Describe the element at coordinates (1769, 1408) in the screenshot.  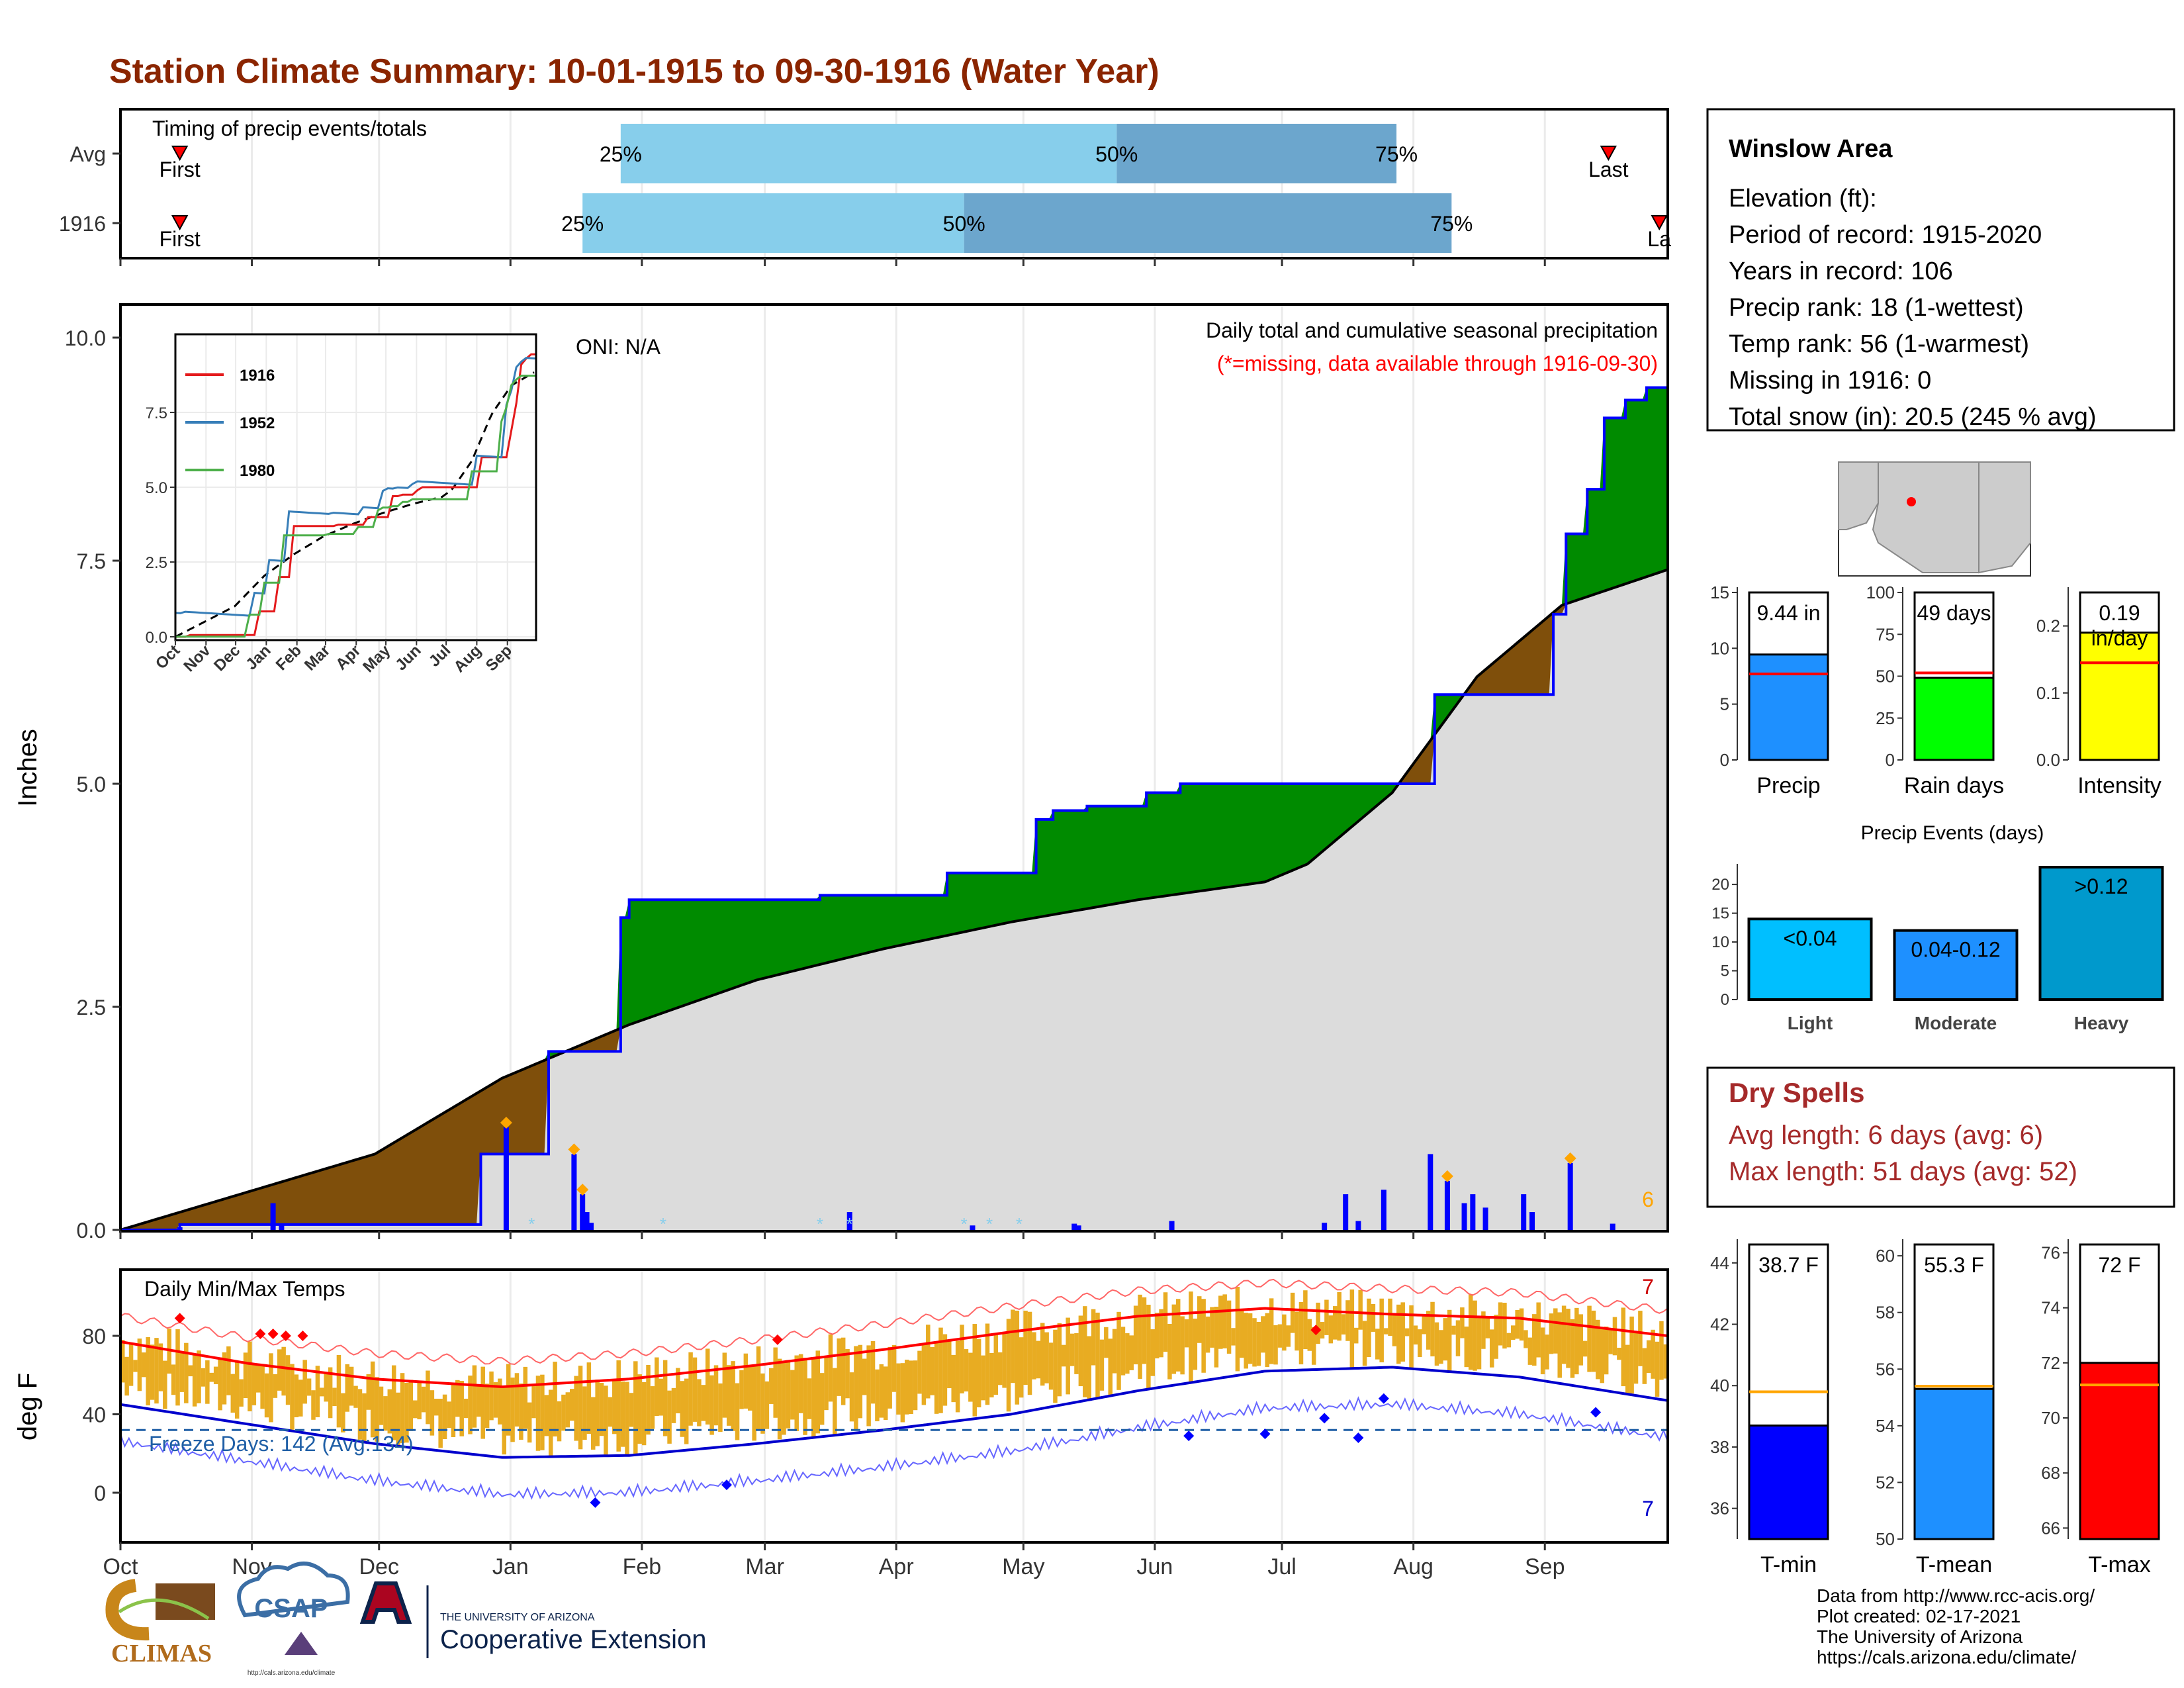
I see `summary-bar-chart: 36 38 40 42 44 38.7 F T-min` at that location.